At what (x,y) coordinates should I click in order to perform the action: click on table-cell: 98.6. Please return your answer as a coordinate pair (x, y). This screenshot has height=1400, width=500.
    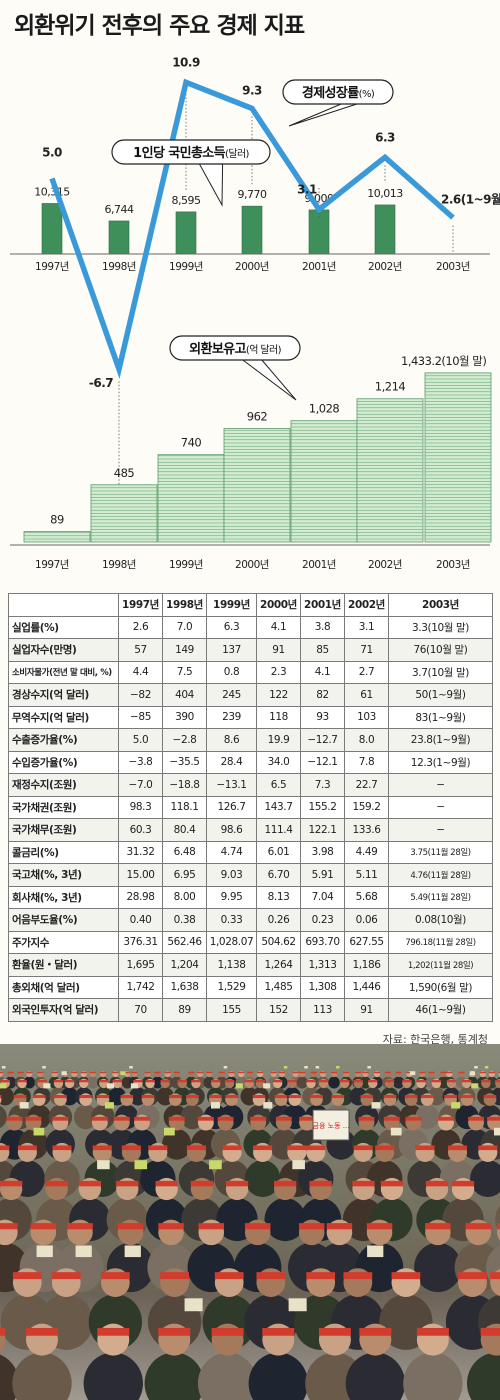
    Looking at the image, I should click on (231, 830).